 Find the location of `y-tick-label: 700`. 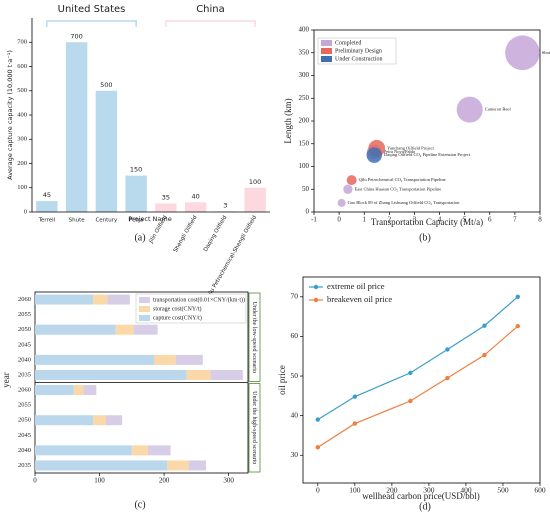

y-tick-label: 700 is located at coordinates (22, 42).